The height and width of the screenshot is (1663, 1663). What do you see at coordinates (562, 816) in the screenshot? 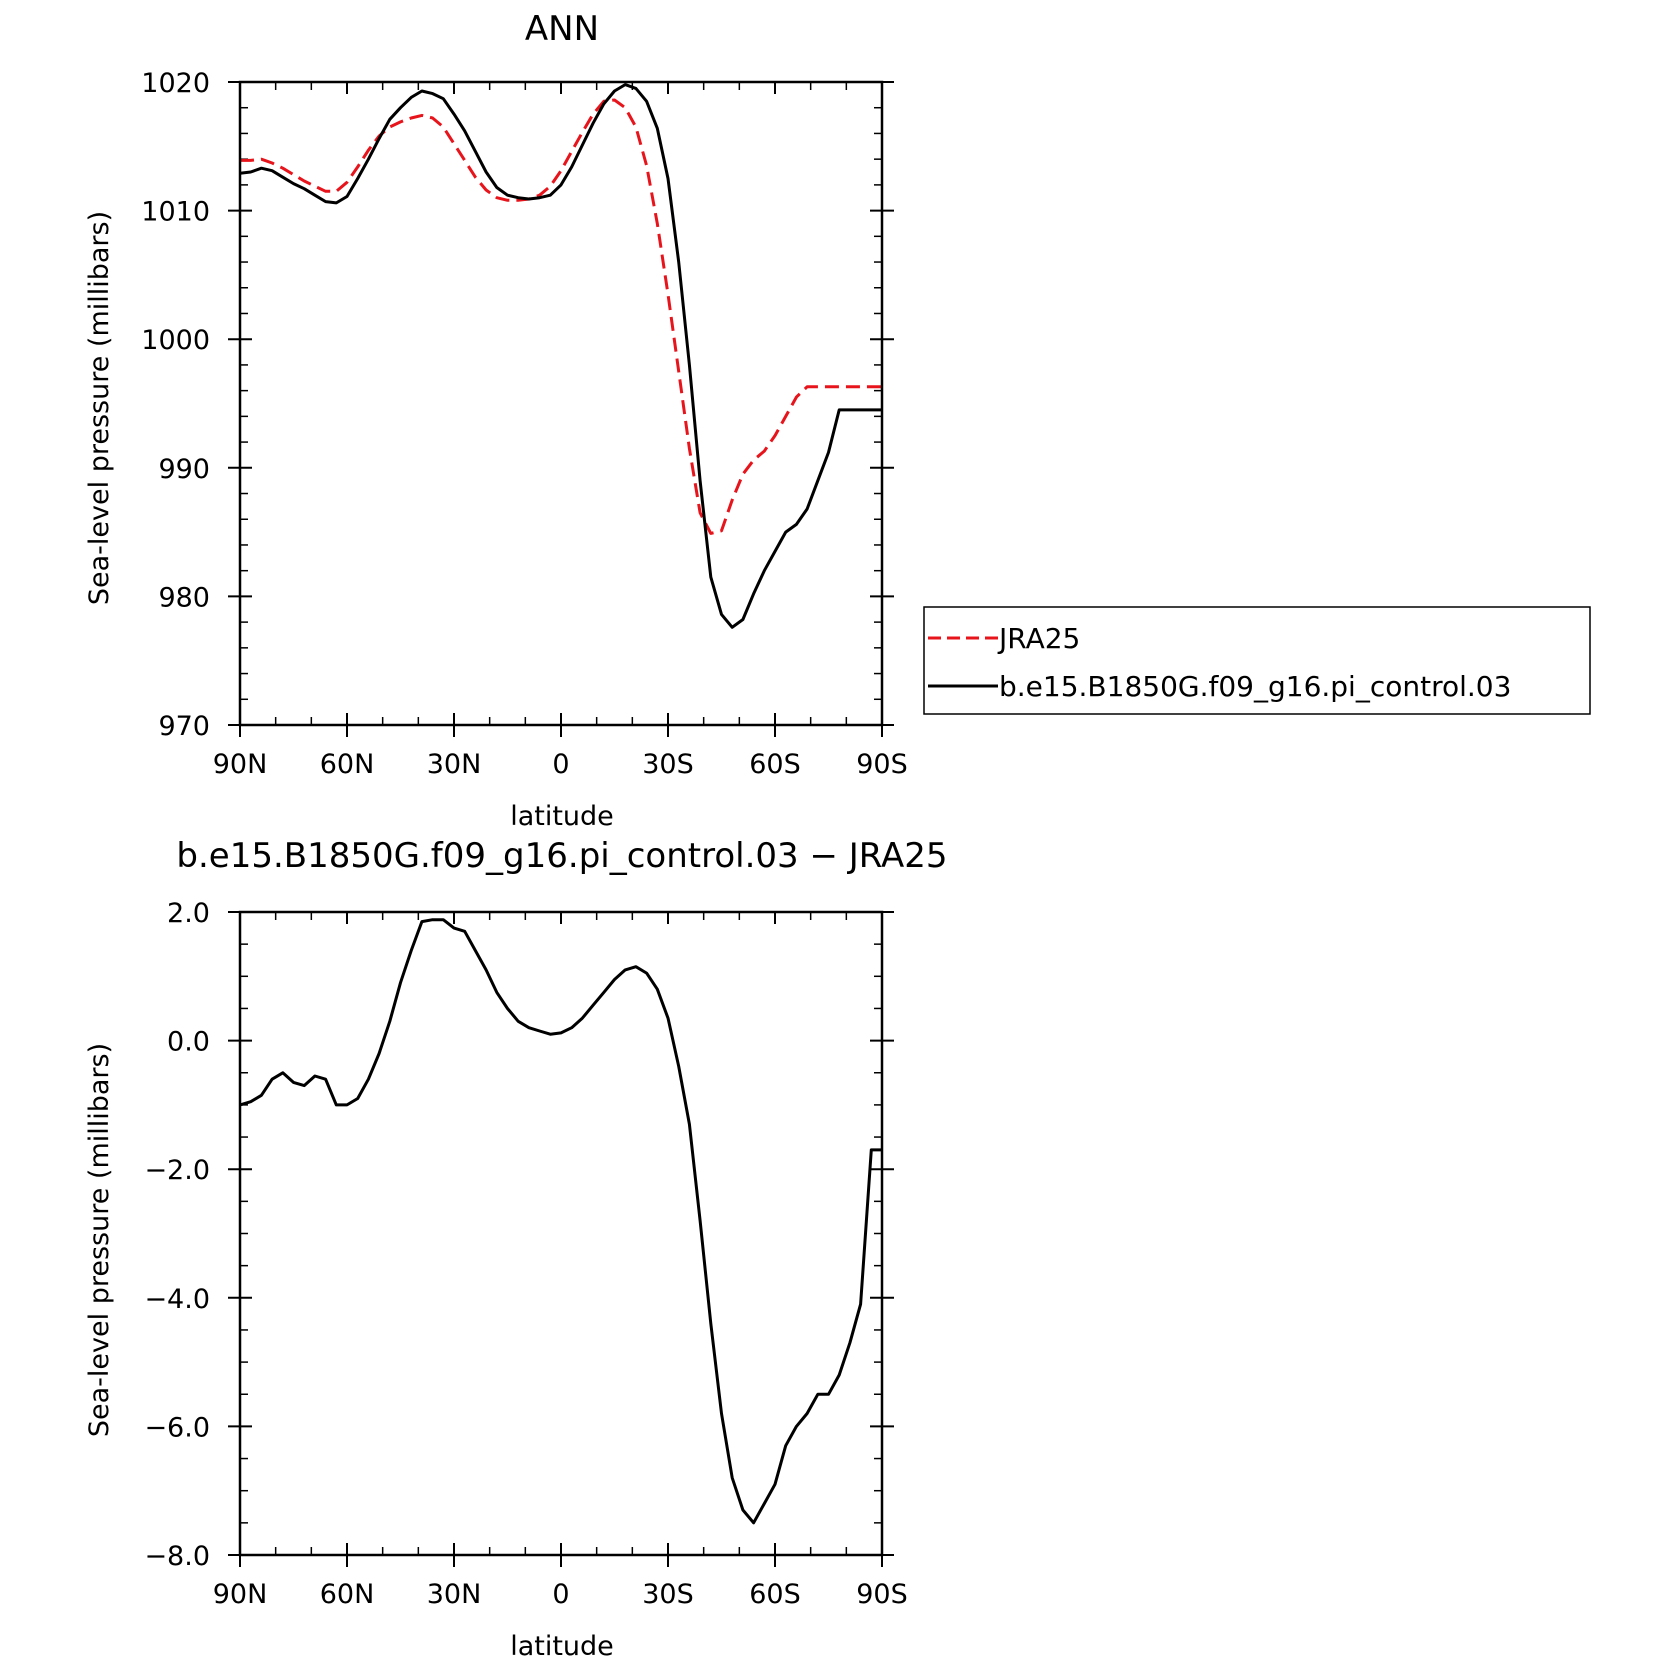
I see `top-x-axis-title: latitude` at bounding box center [562, 816].